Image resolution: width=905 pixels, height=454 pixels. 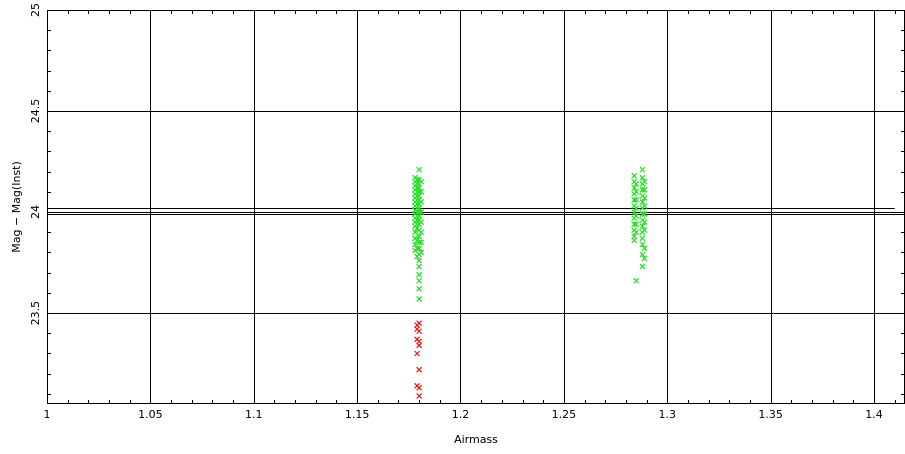 What do you see at coordinates (564, 414) in the screenshot?
I see `x-tick-label: 1.25` at bounding box center [564, 414].